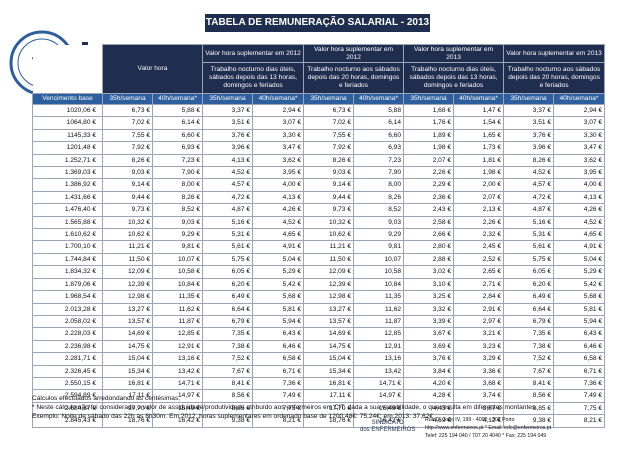  Describe the element at coordinates (127, 408) in the screenshot. I see `cell: 17,70 €` at that location.